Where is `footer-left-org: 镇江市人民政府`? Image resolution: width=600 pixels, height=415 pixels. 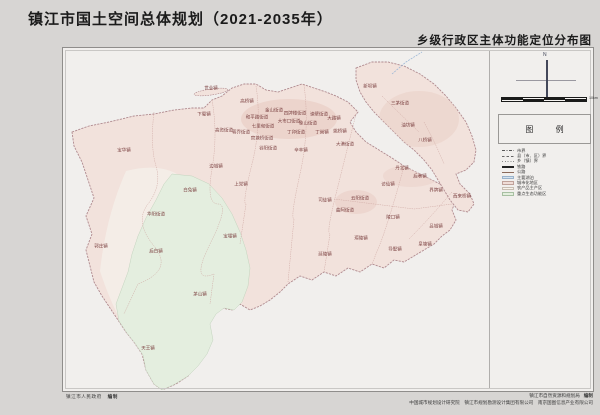 footer-left-org: 镇江市人民政府 is located at coordinates (84, 396).